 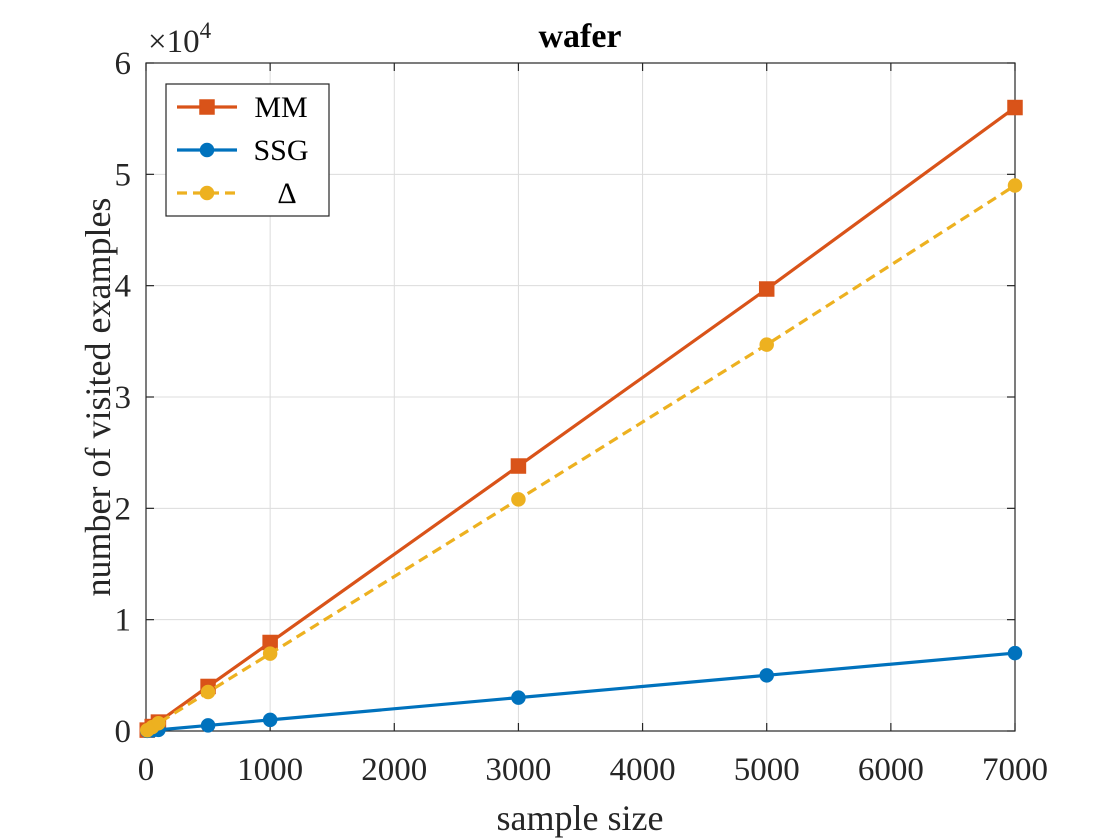 What do you see at coordinates (286, 193) in the screenshot?
I see `legend-label-delta: Δ` at bounding box center [286, 193].